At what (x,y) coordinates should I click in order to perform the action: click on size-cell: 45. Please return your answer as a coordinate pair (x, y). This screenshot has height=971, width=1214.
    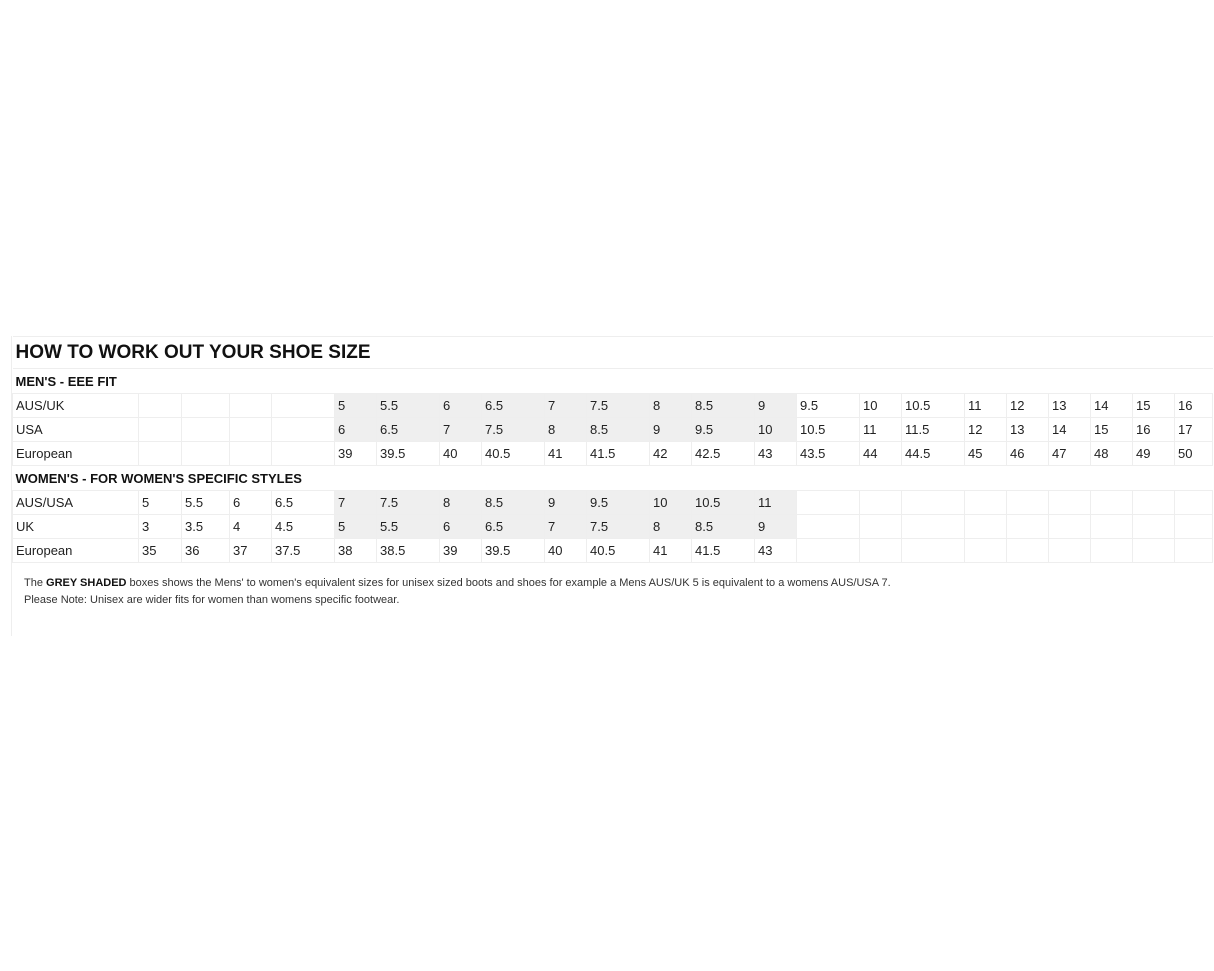
    Looking at the image, I should click on (985, 453).